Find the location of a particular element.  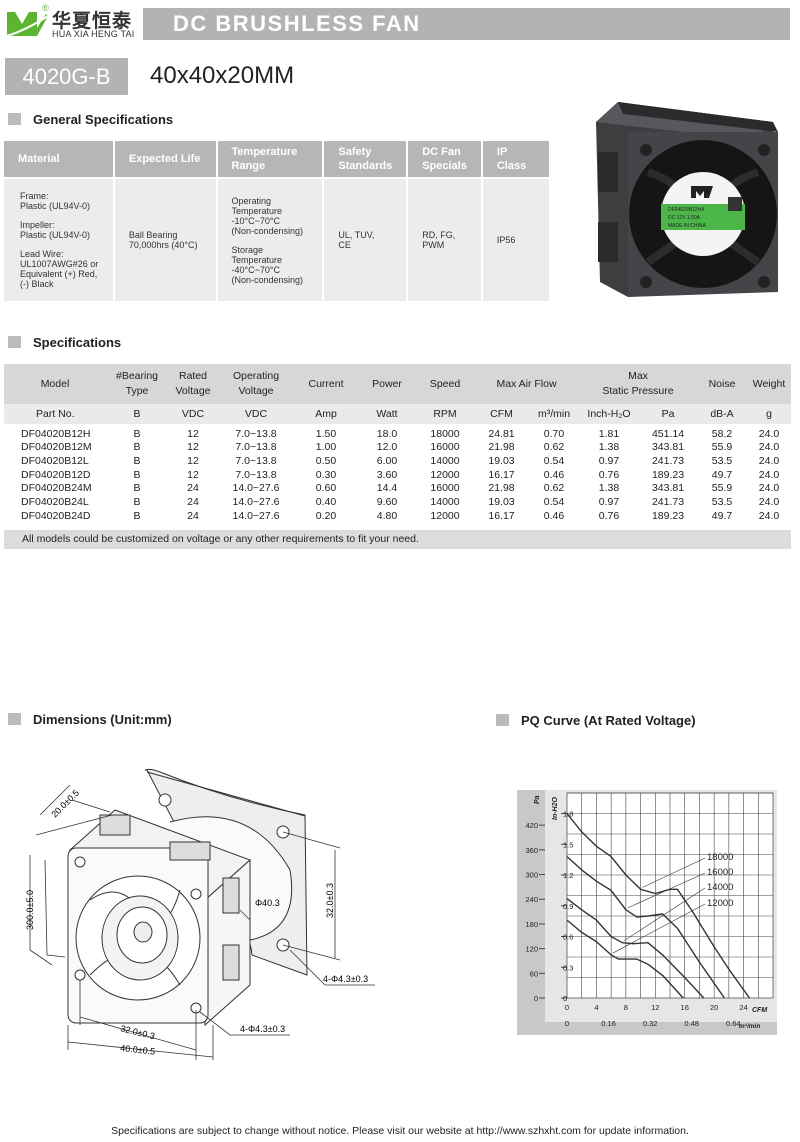

specifications-heading: Specifications is located at coordinates (64, 342).